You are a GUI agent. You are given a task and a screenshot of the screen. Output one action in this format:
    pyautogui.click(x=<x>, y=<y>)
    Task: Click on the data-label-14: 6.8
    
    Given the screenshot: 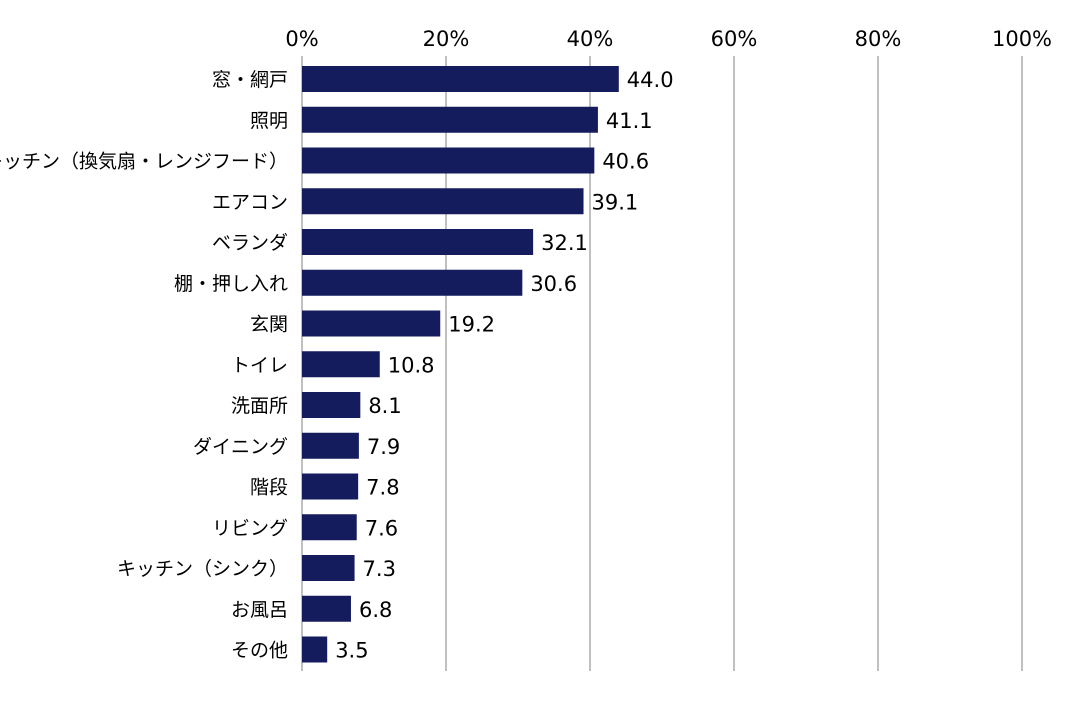 What is the action you would take?
    pyautogui.click(x=375, y=610)
    